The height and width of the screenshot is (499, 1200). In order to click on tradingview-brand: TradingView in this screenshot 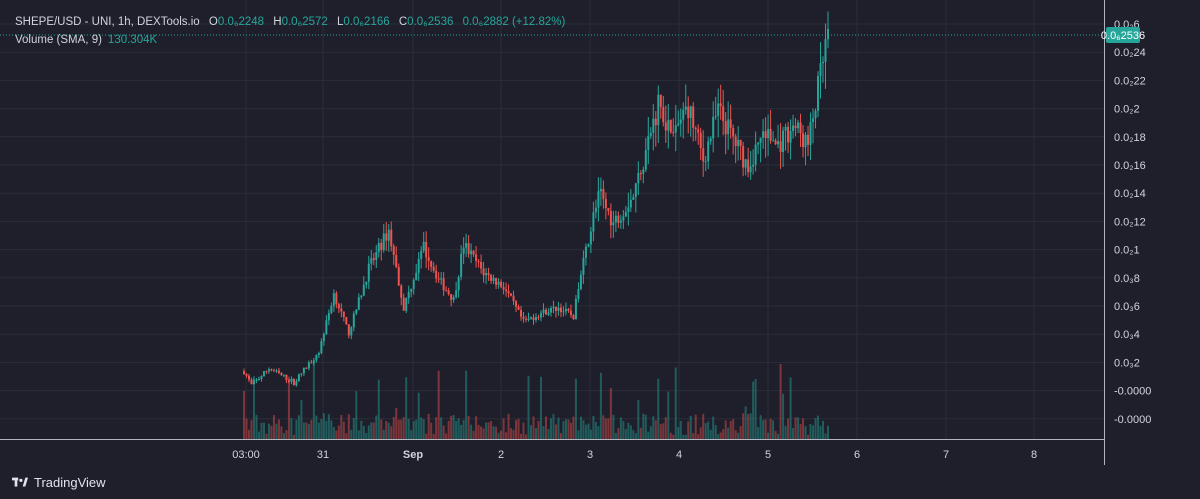, I will do `click(59, 482)`.